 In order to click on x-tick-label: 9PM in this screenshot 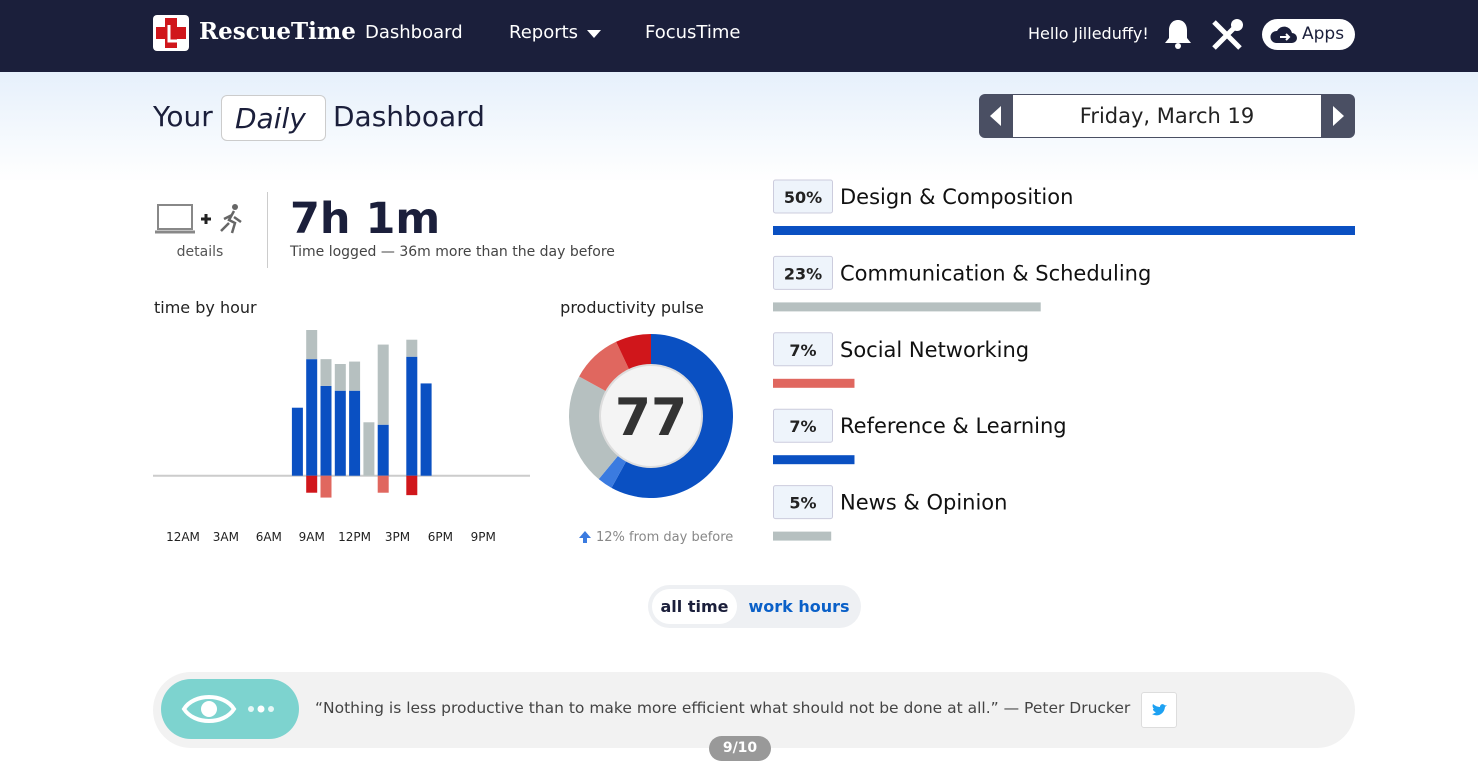, I will do `click(483, 537)`.